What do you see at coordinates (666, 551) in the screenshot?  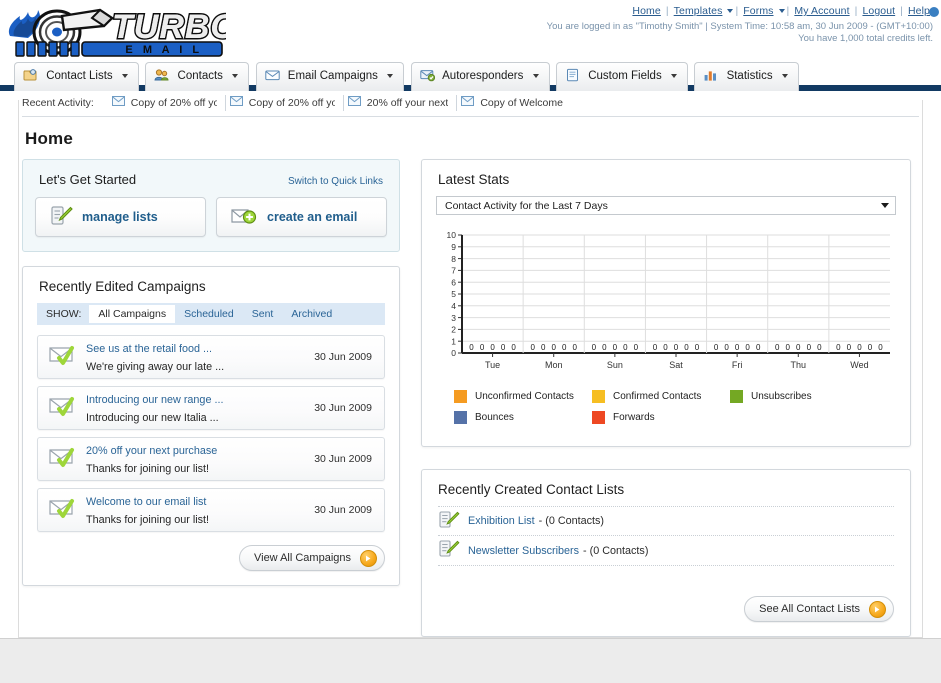 I see `contact-list-row: Newsletter Subscribers - (0 Contacts)` at bounding box center [666, 551].